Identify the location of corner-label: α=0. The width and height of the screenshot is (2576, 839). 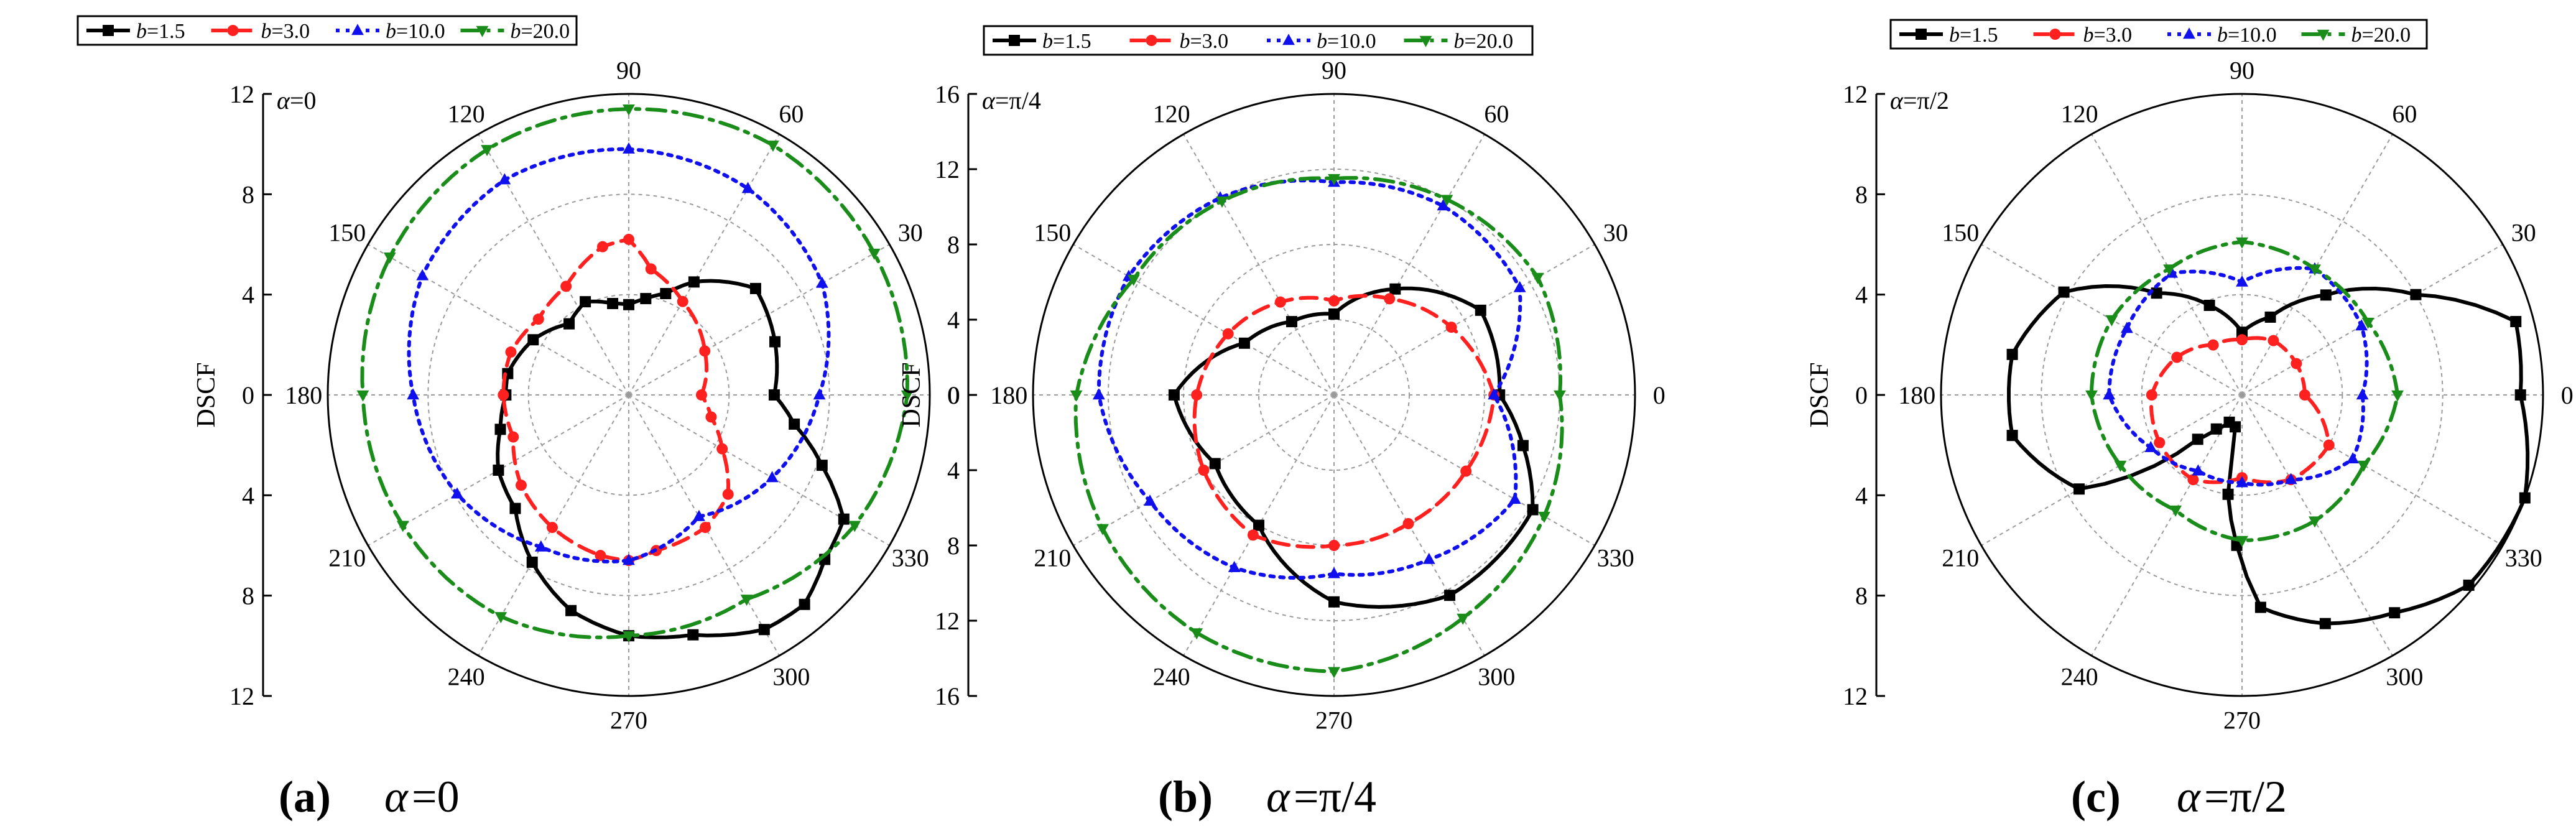
(297, 100).